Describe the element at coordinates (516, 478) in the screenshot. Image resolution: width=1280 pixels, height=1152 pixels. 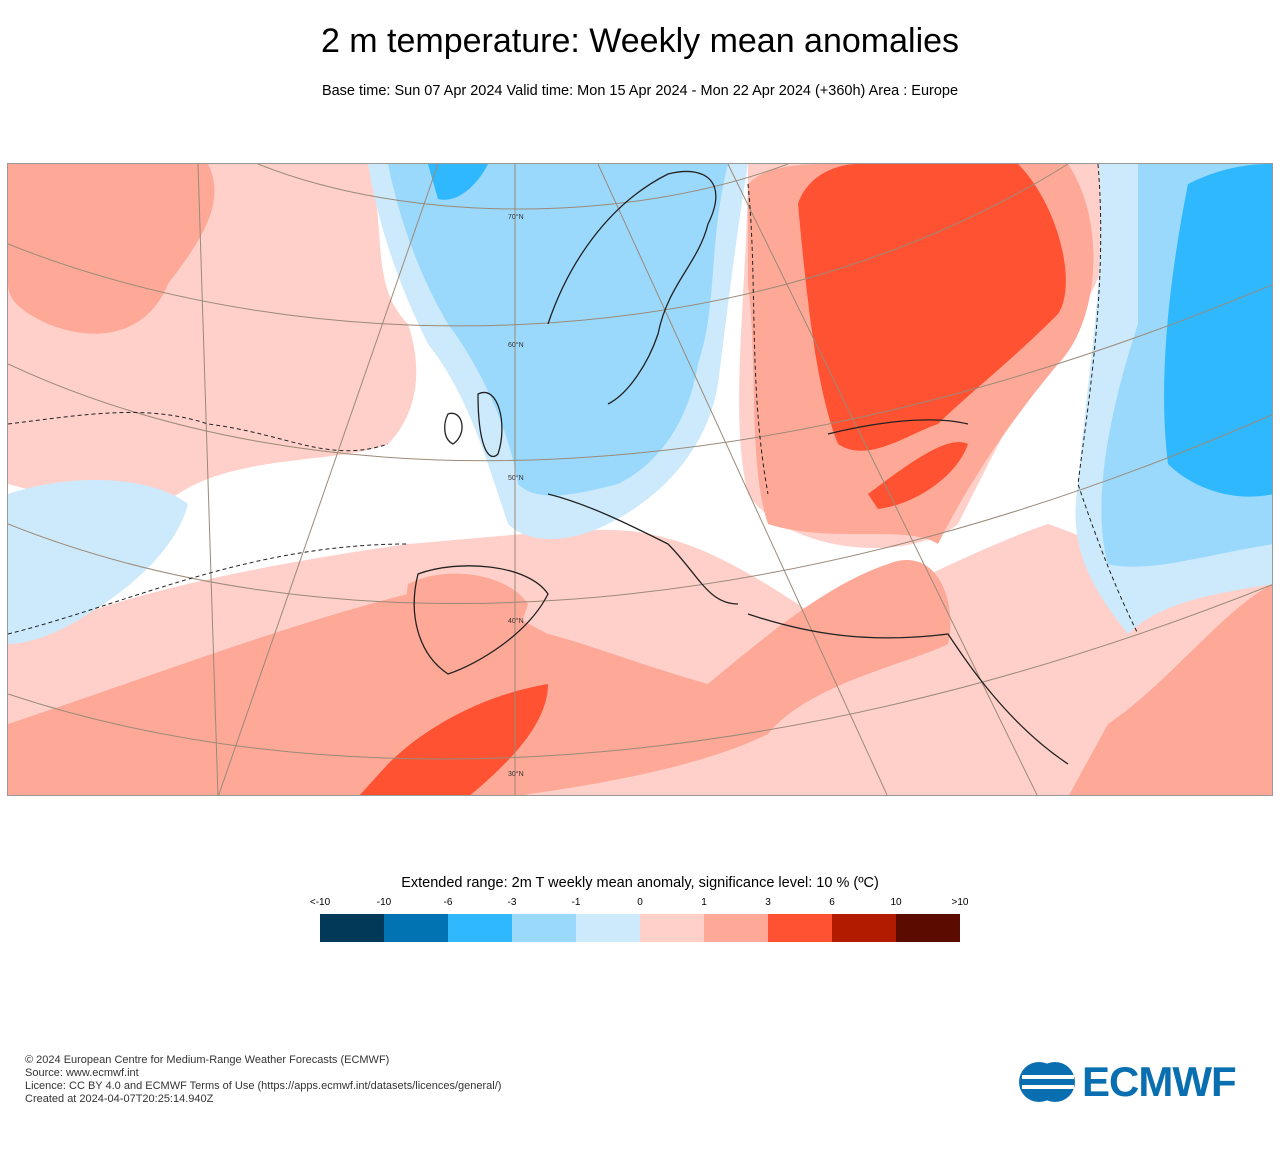
I see `lat-label-50: 50°N` at that location.